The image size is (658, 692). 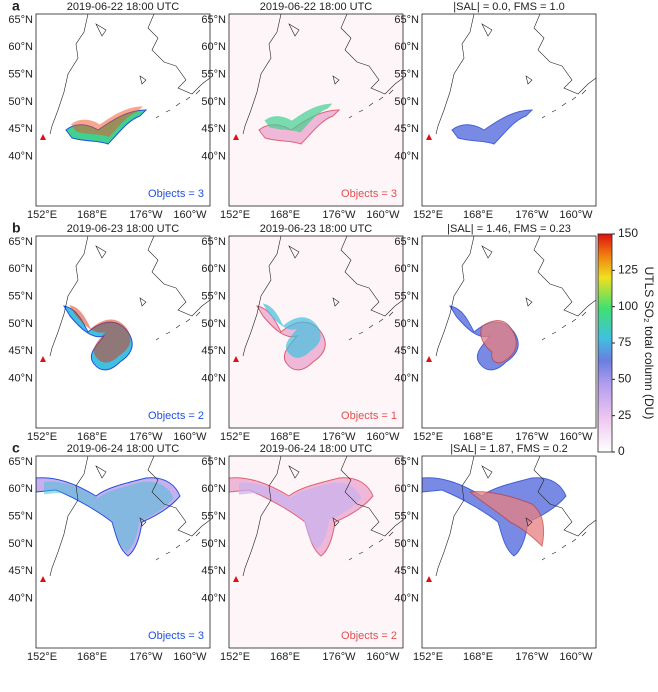 I want to click on colorbar-tick-label: 25, so click(x=625, y=415).